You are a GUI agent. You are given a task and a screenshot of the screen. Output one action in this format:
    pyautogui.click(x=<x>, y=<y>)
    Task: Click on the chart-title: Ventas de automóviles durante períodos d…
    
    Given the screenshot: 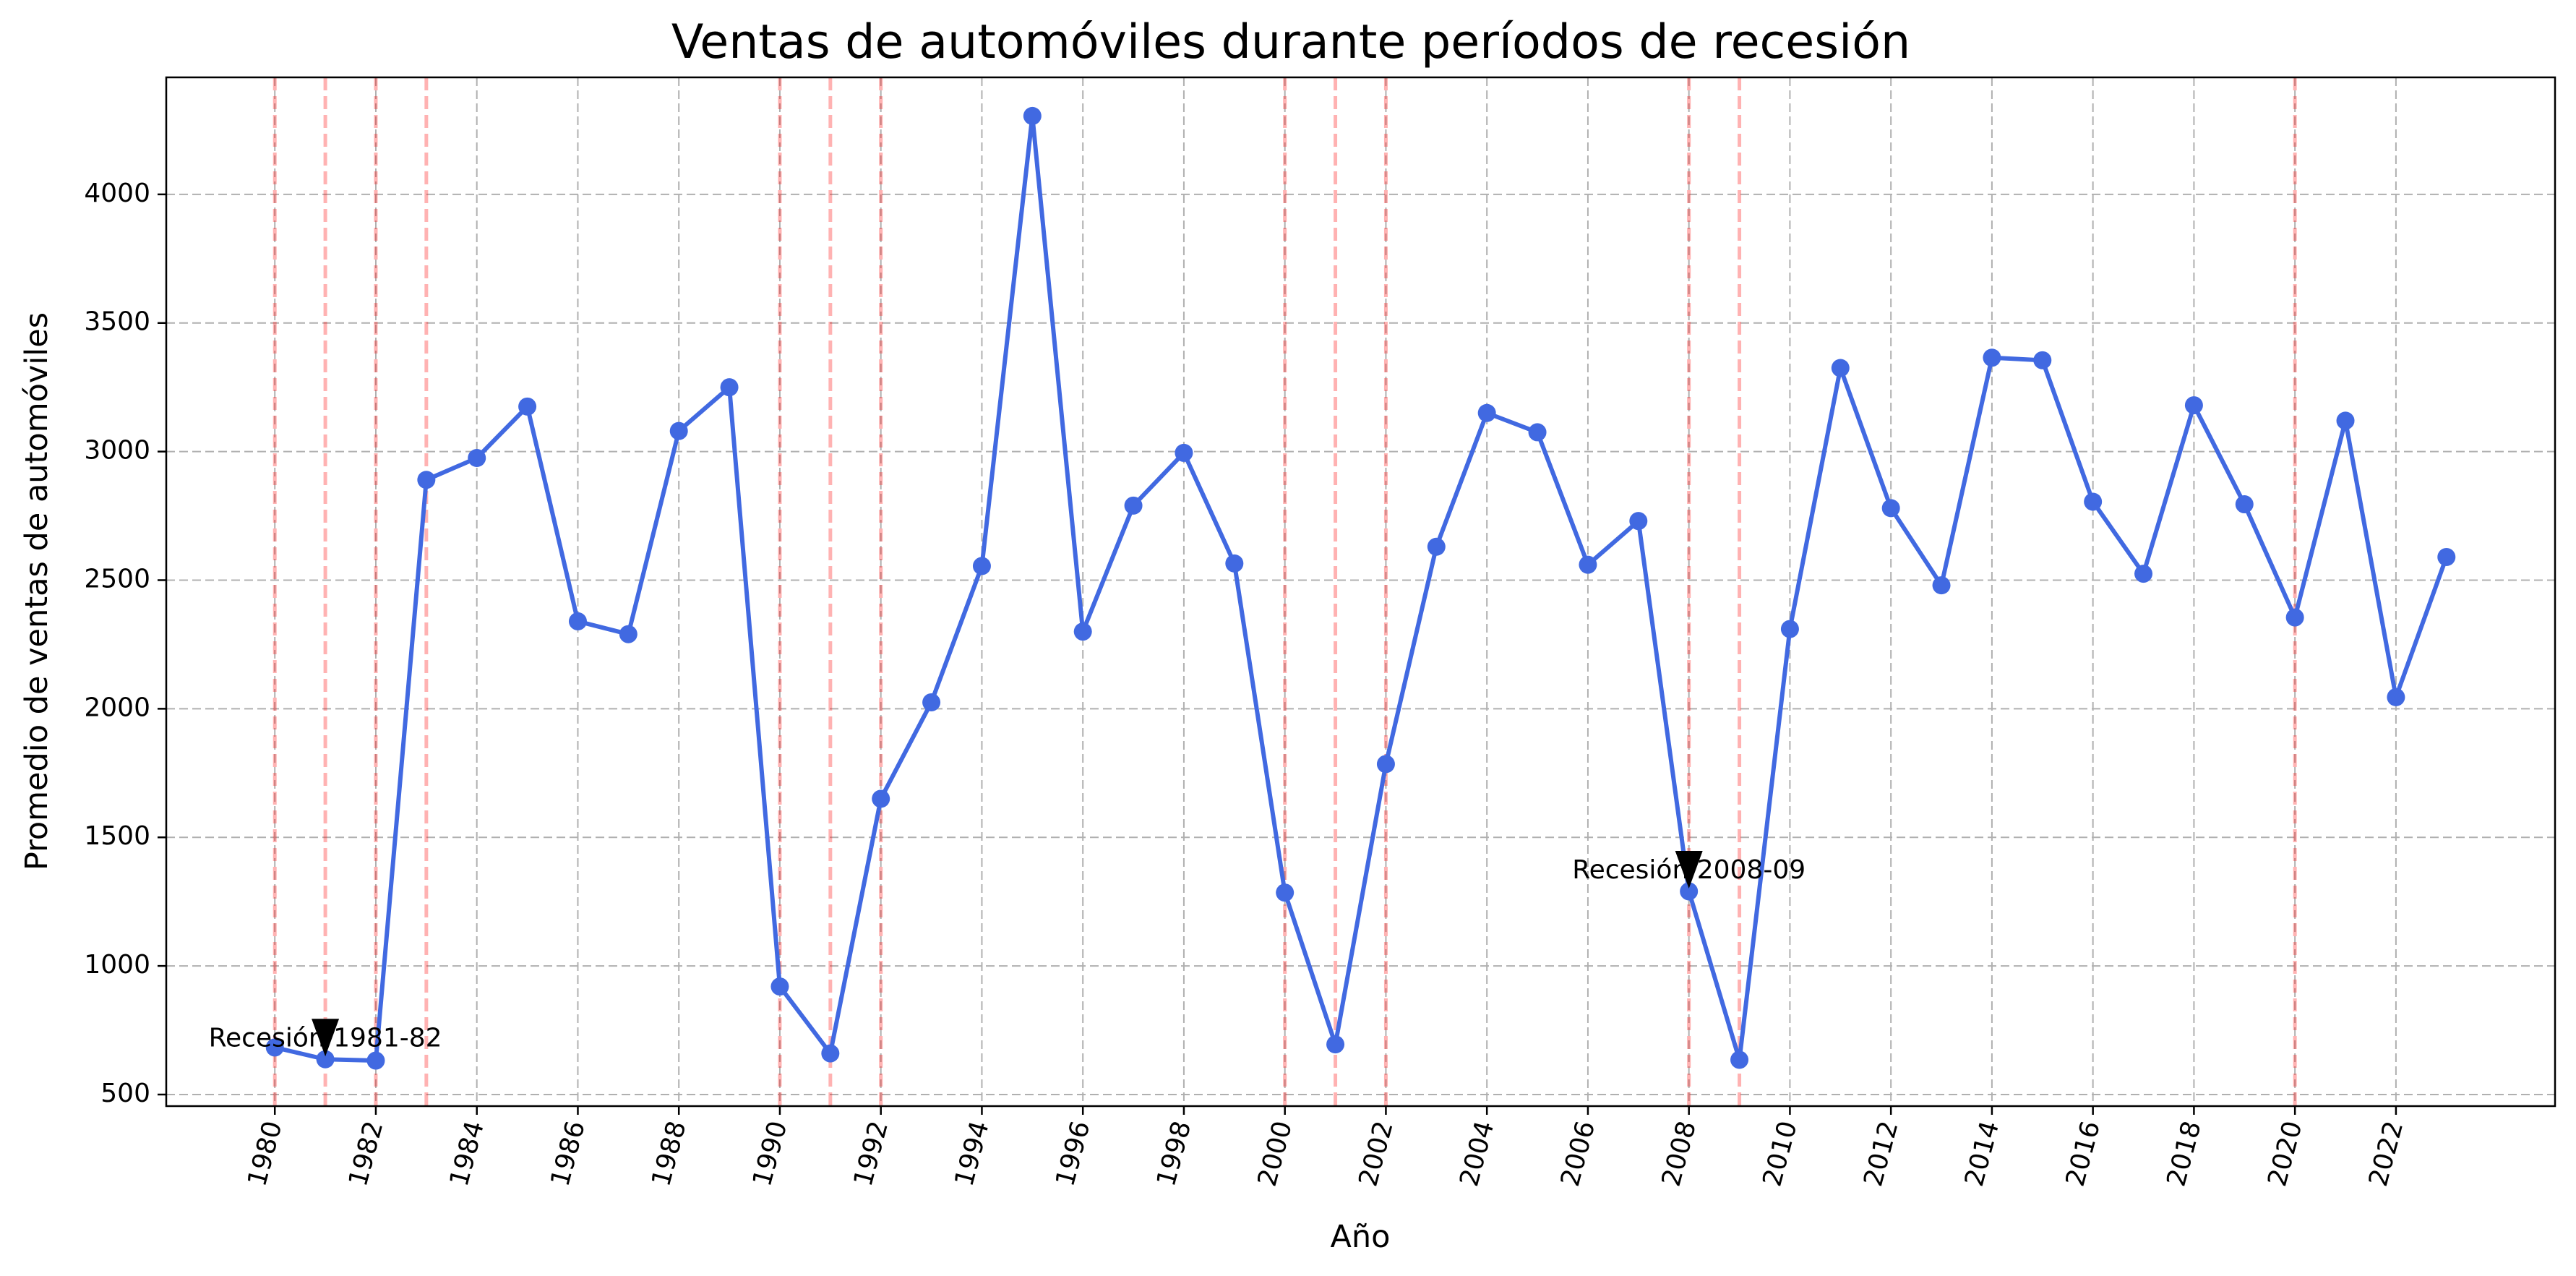 What is the action you would take?
    pyautogui.click(x=1290, y=42)
    